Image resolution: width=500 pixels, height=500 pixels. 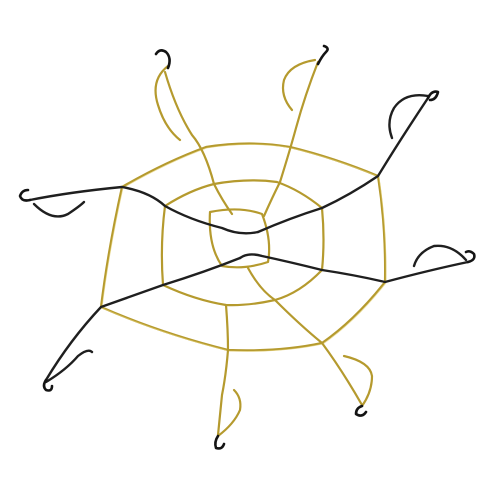 I want to click on hook-top-left, so click(x=162, y=59).